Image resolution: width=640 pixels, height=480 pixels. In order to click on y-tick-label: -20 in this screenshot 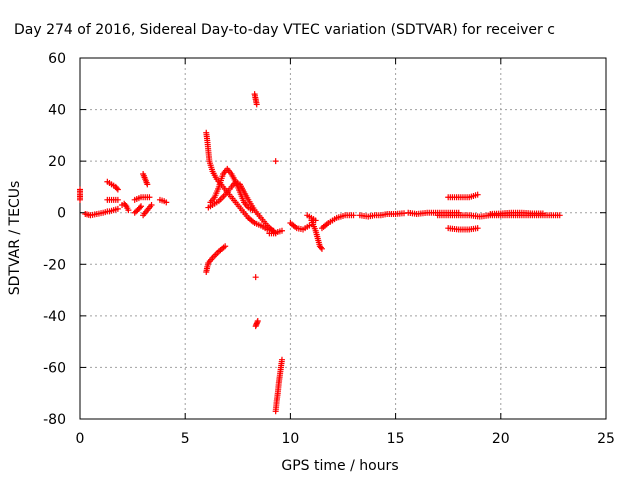, I will do `click(54, 265)`.